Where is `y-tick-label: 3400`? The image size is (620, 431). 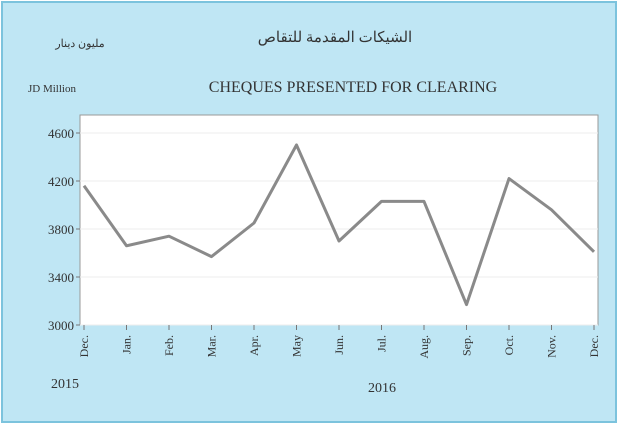 y-tick-label: 3400 is located at coordinates (61, 277).